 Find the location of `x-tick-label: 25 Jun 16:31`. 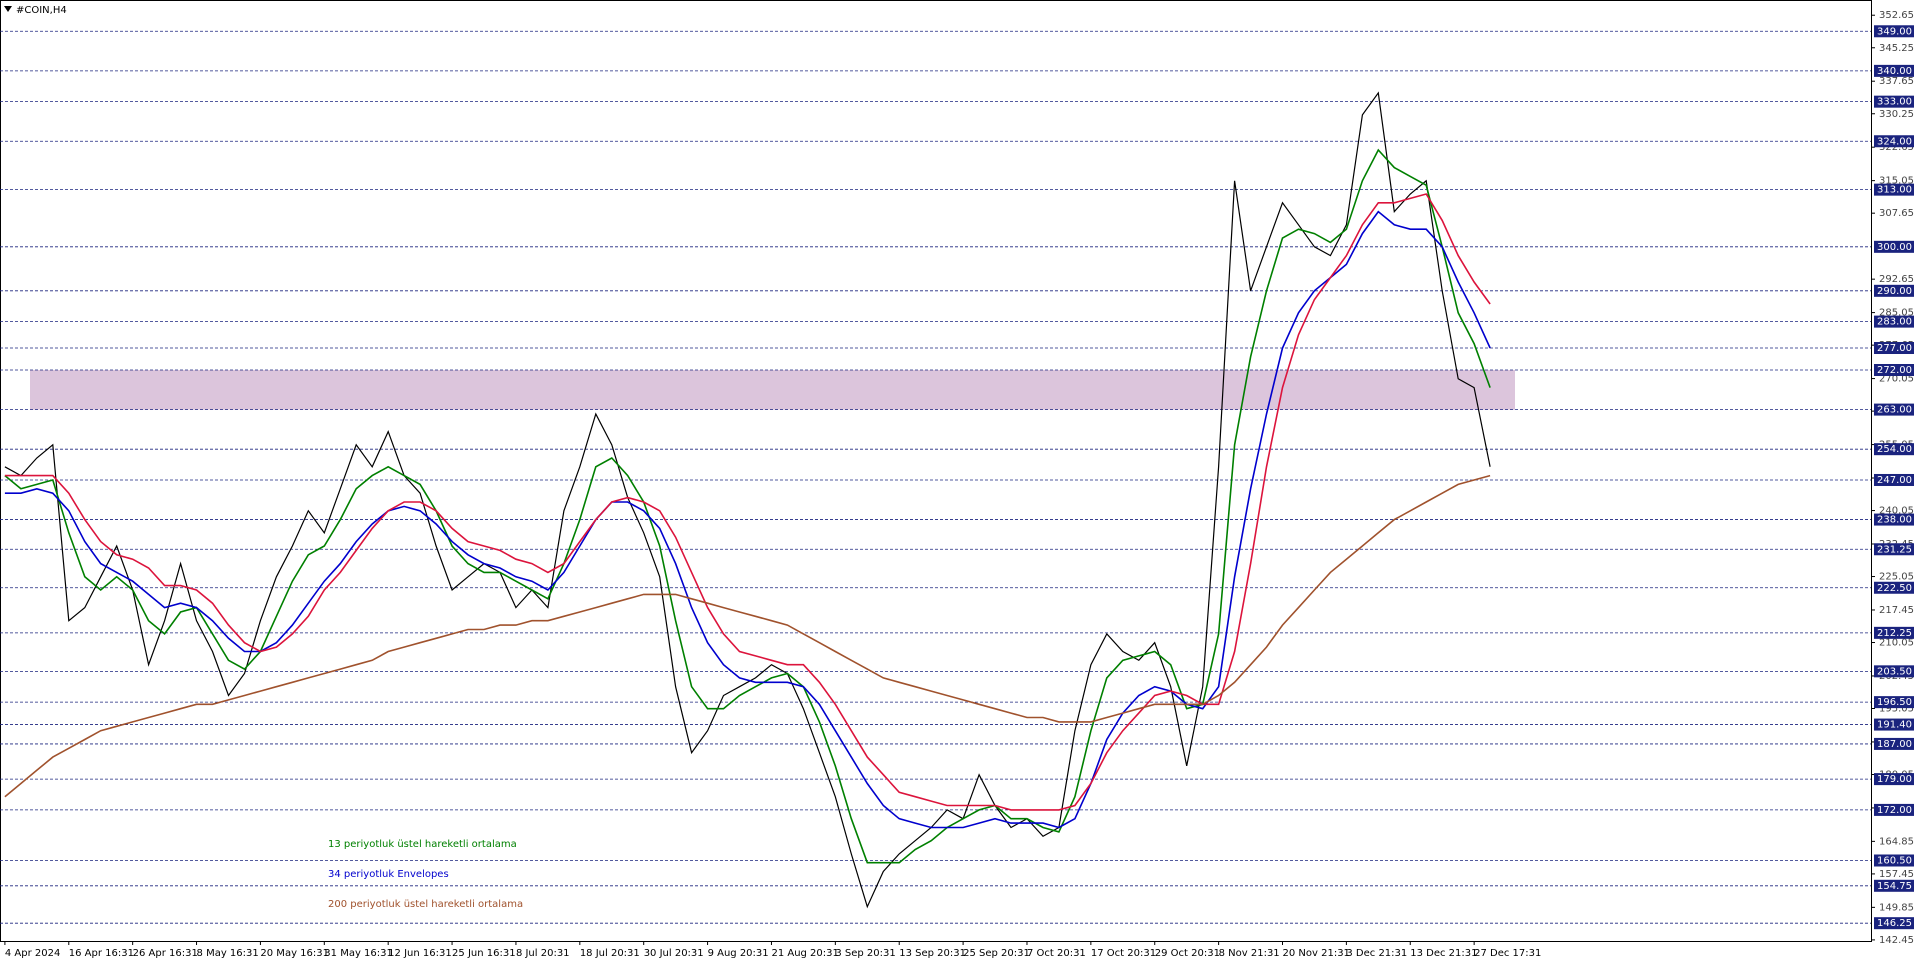

x-tick-label: 25 Jun 16:31 is located at coordinates (484, 953).